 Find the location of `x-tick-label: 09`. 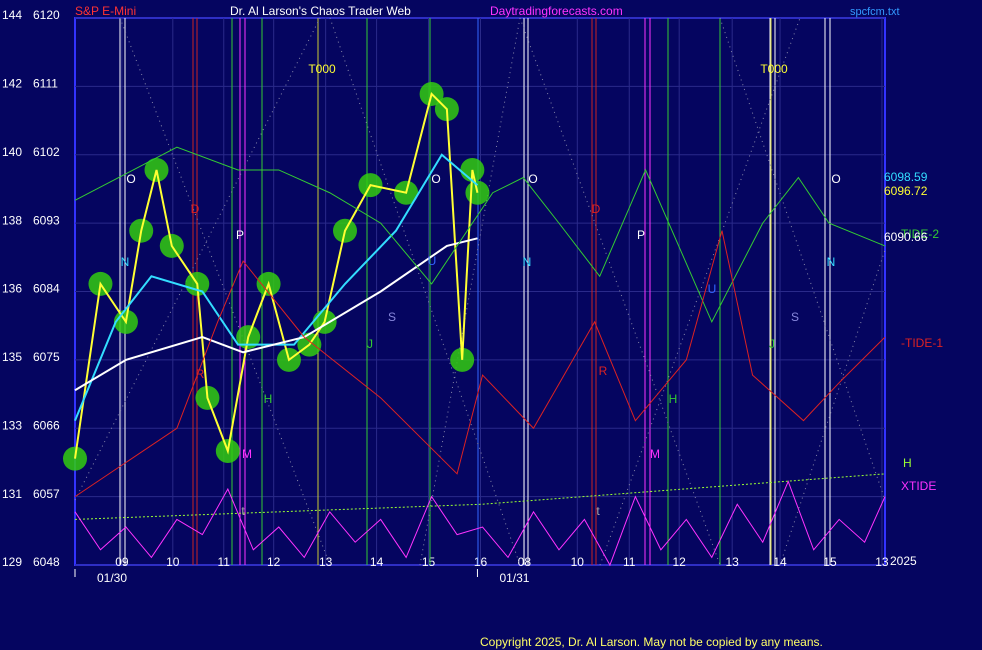

x-tick-label: 09 is located at coordinates (122, 562).